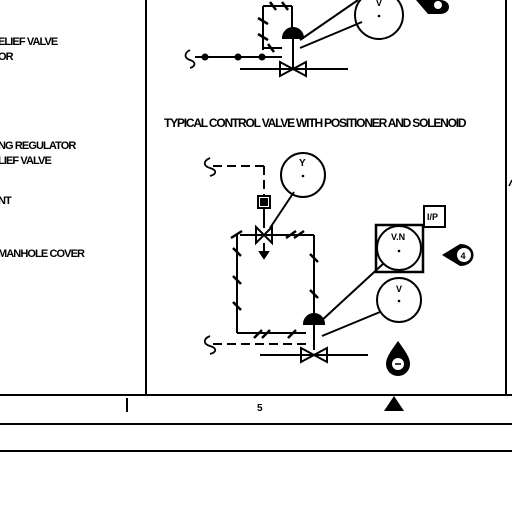  I want to click on legend-relief-valve-2: LIEF VALVE, so click(25, 161).